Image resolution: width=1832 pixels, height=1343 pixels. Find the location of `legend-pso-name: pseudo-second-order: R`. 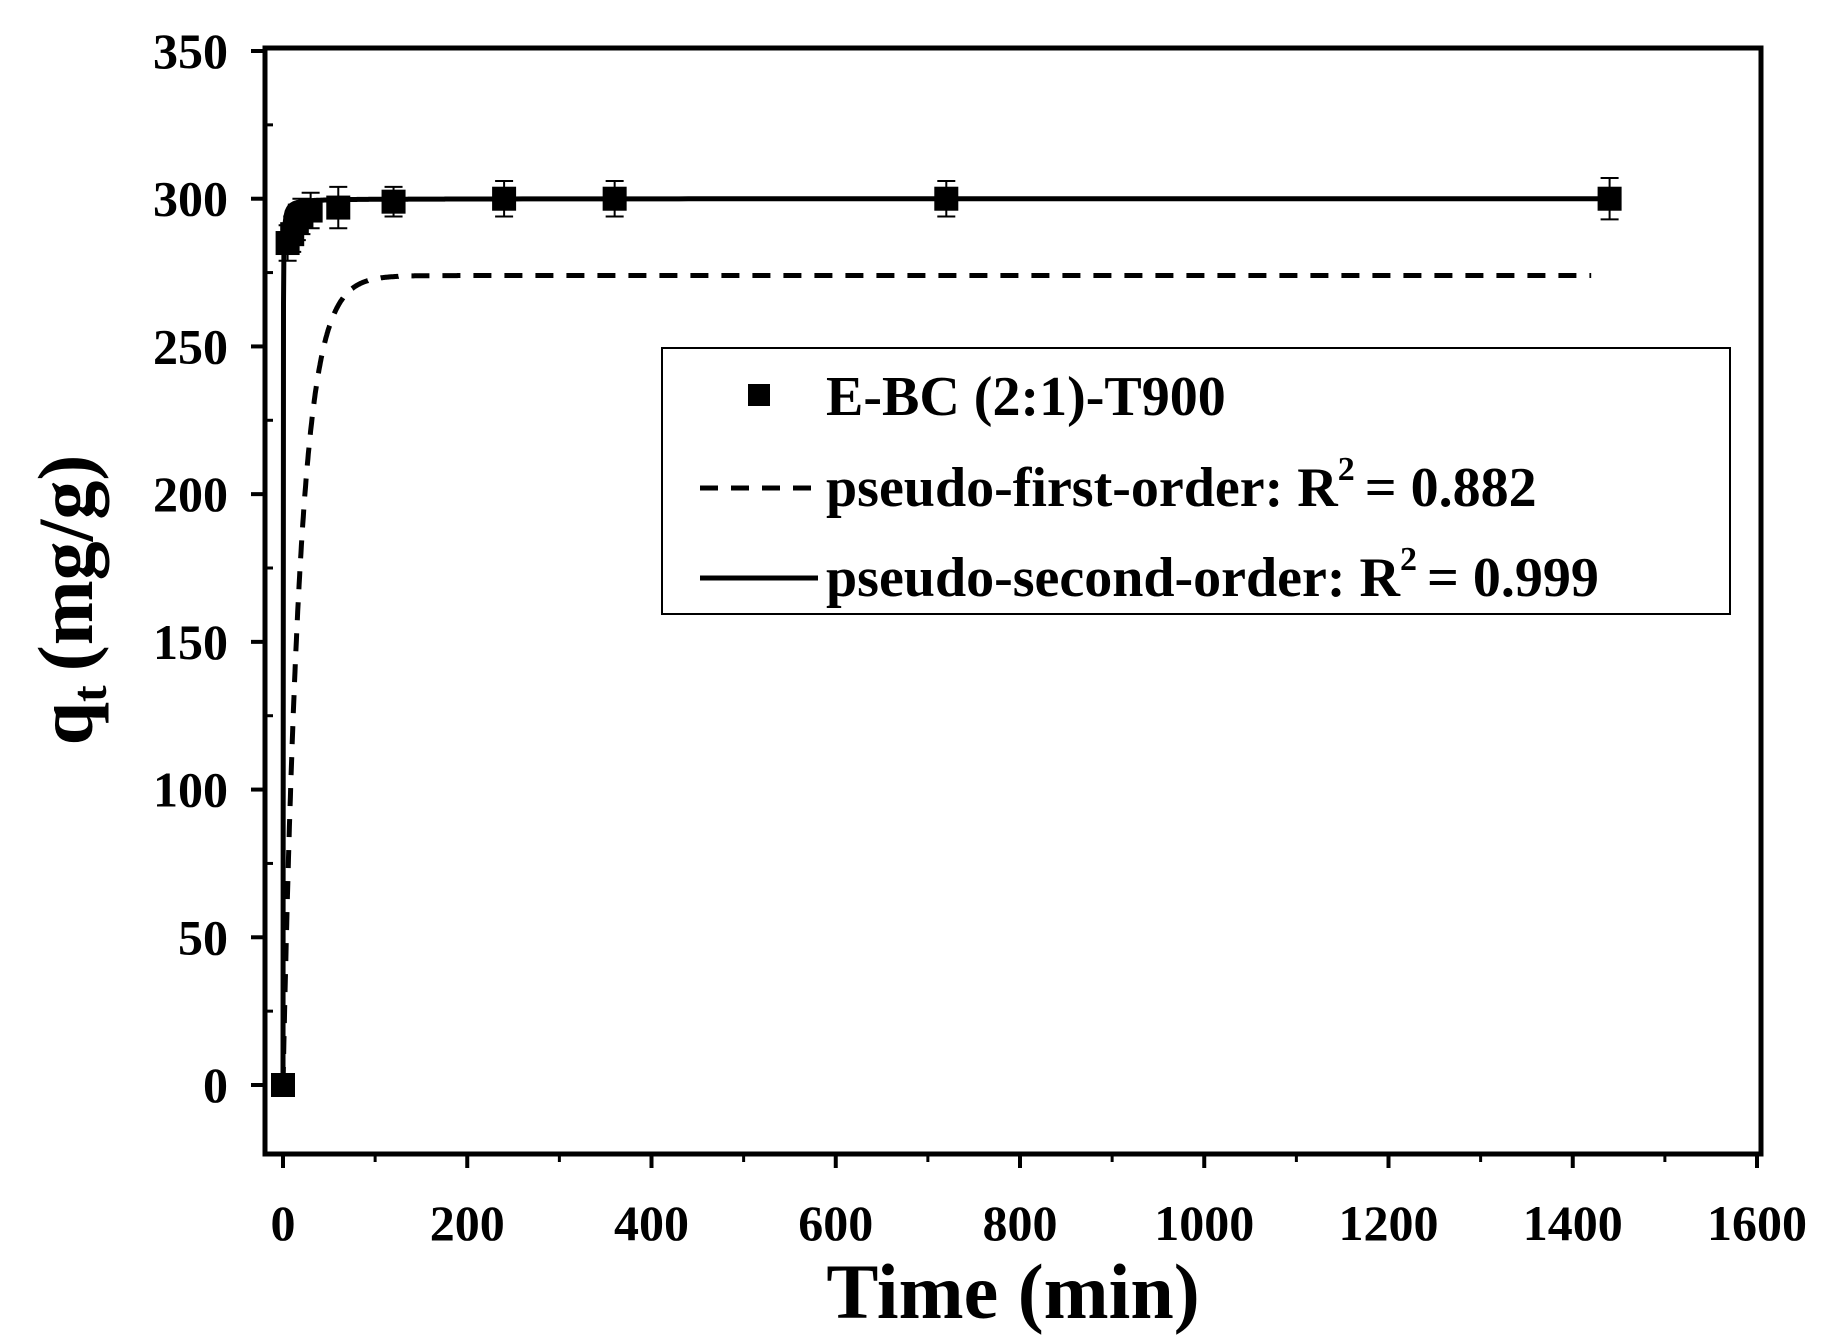

legend-pso-name: pseudo-second-order: R is located at coordinates (1113, 578).